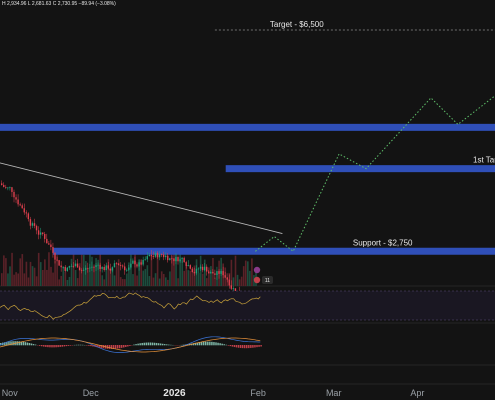 Image resolution: width=495 pixels, height=400 pixels. Describe the element at coordinates (174, 393) in the screenshot. I see `x-tick-label: 2026` at that location.